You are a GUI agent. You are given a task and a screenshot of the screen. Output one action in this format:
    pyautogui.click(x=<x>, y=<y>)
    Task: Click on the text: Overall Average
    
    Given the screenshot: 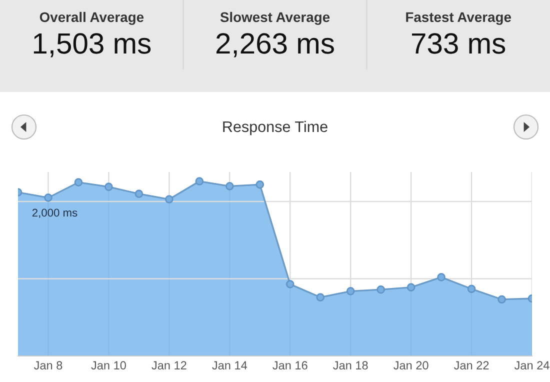 What is the action you would take?
    pyautogui.click(x=92, y=18)
    